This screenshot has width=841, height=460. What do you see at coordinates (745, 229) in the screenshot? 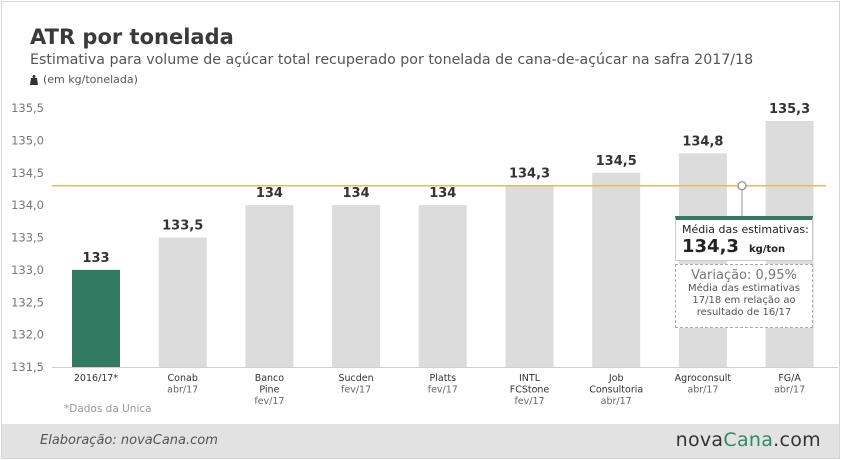
I see `average-label: Média das estimativas:` at bounding box center [745, 229].